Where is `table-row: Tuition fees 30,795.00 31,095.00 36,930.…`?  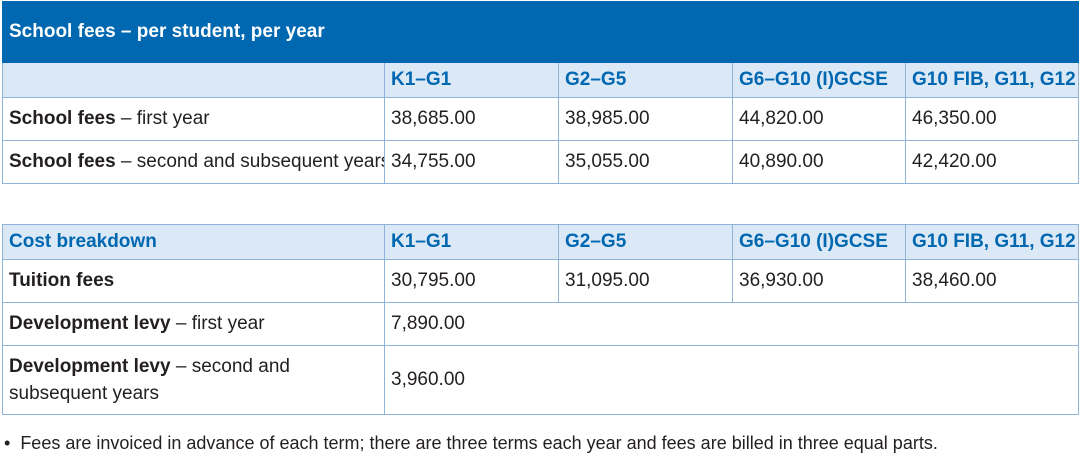 table-row: Tuition fees 30,795.00 31,095.00 36,930.… is located at coordinates (540, 281).